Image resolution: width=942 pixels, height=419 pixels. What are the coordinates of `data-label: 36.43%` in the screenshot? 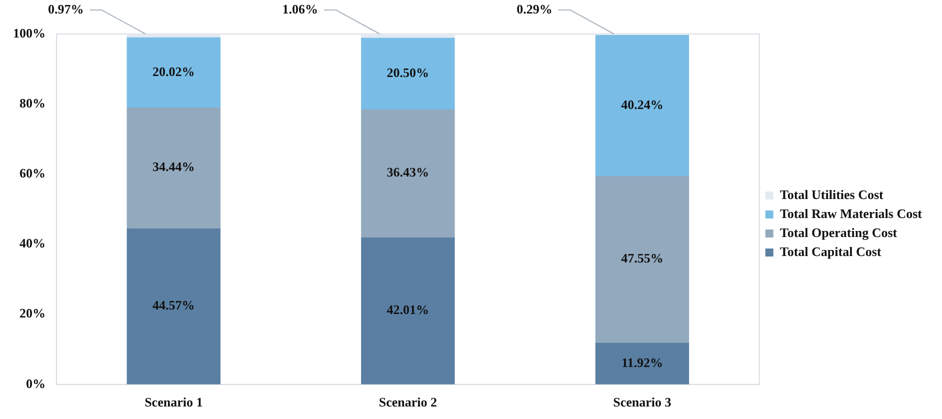 It's located at (408, 172).